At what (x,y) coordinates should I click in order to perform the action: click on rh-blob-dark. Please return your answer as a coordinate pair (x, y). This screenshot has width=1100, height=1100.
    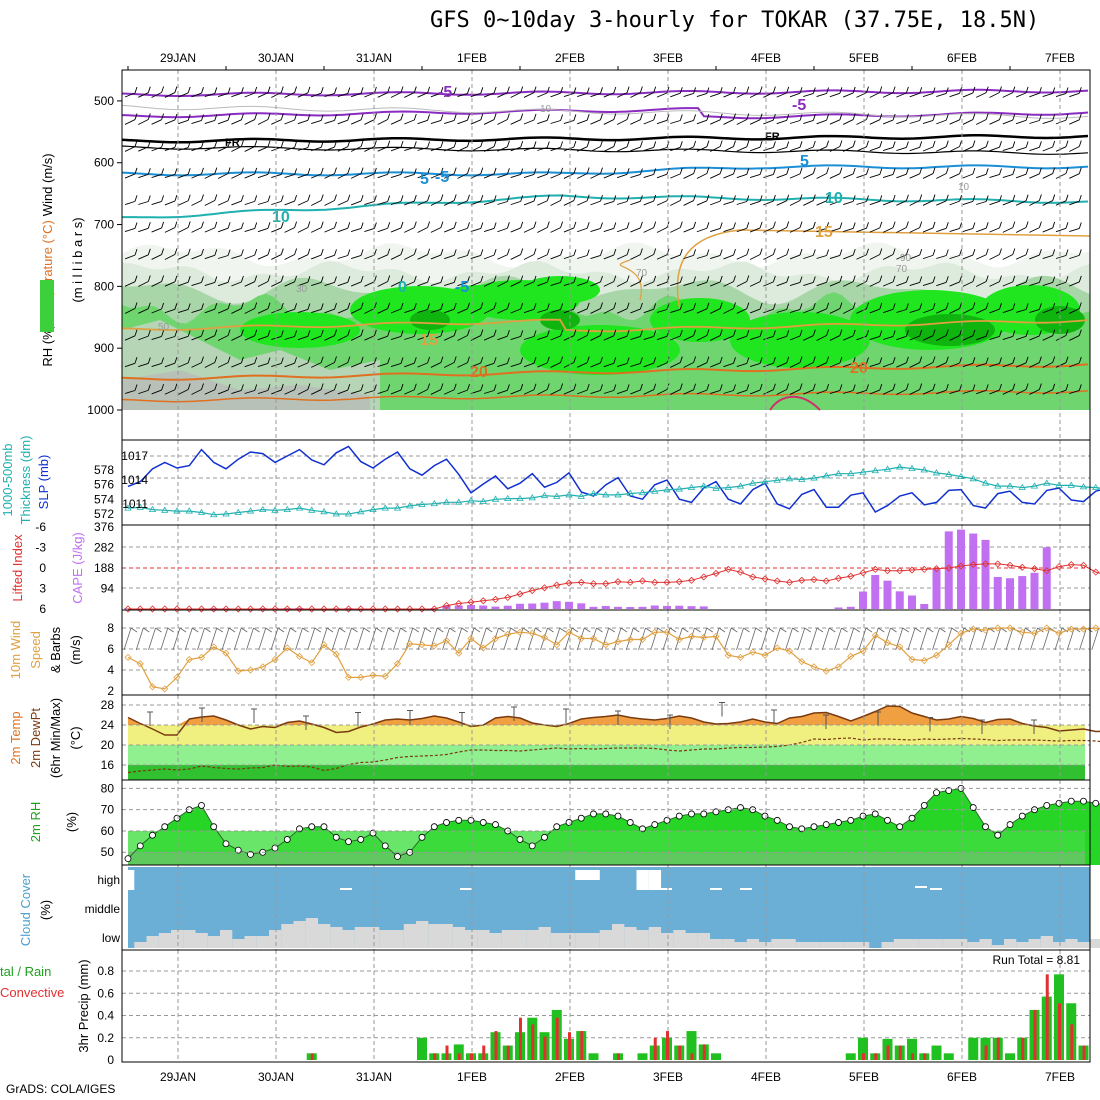
    Looking at the image, I should click on (1060, 320).